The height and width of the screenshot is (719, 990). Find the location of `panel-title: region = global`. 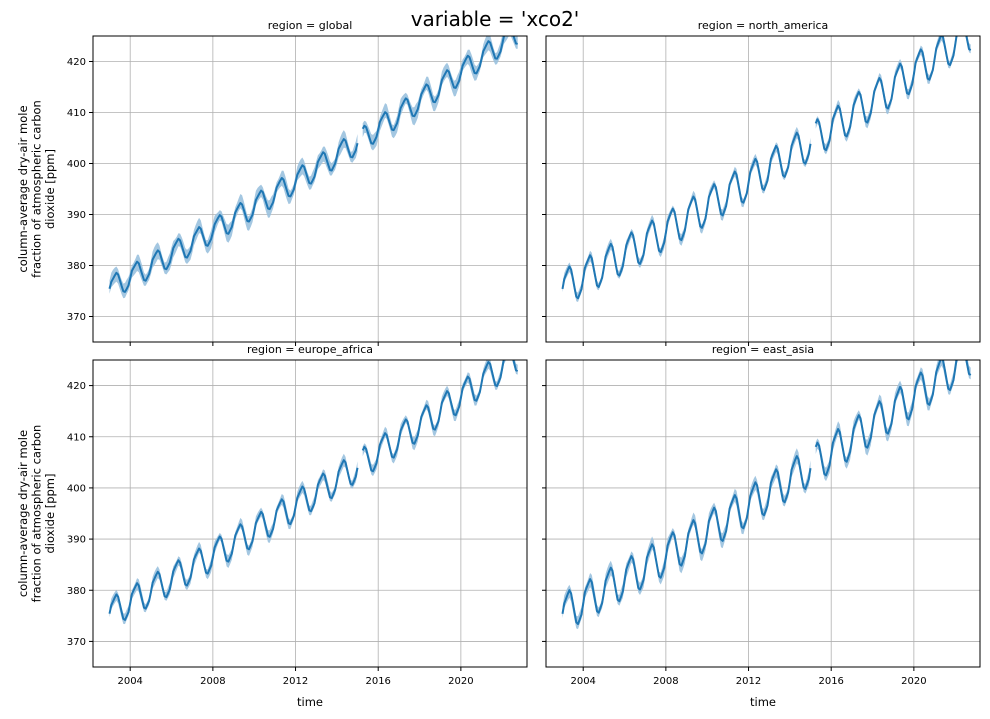

panel-title: region = global is located at coordinates (310, 25).